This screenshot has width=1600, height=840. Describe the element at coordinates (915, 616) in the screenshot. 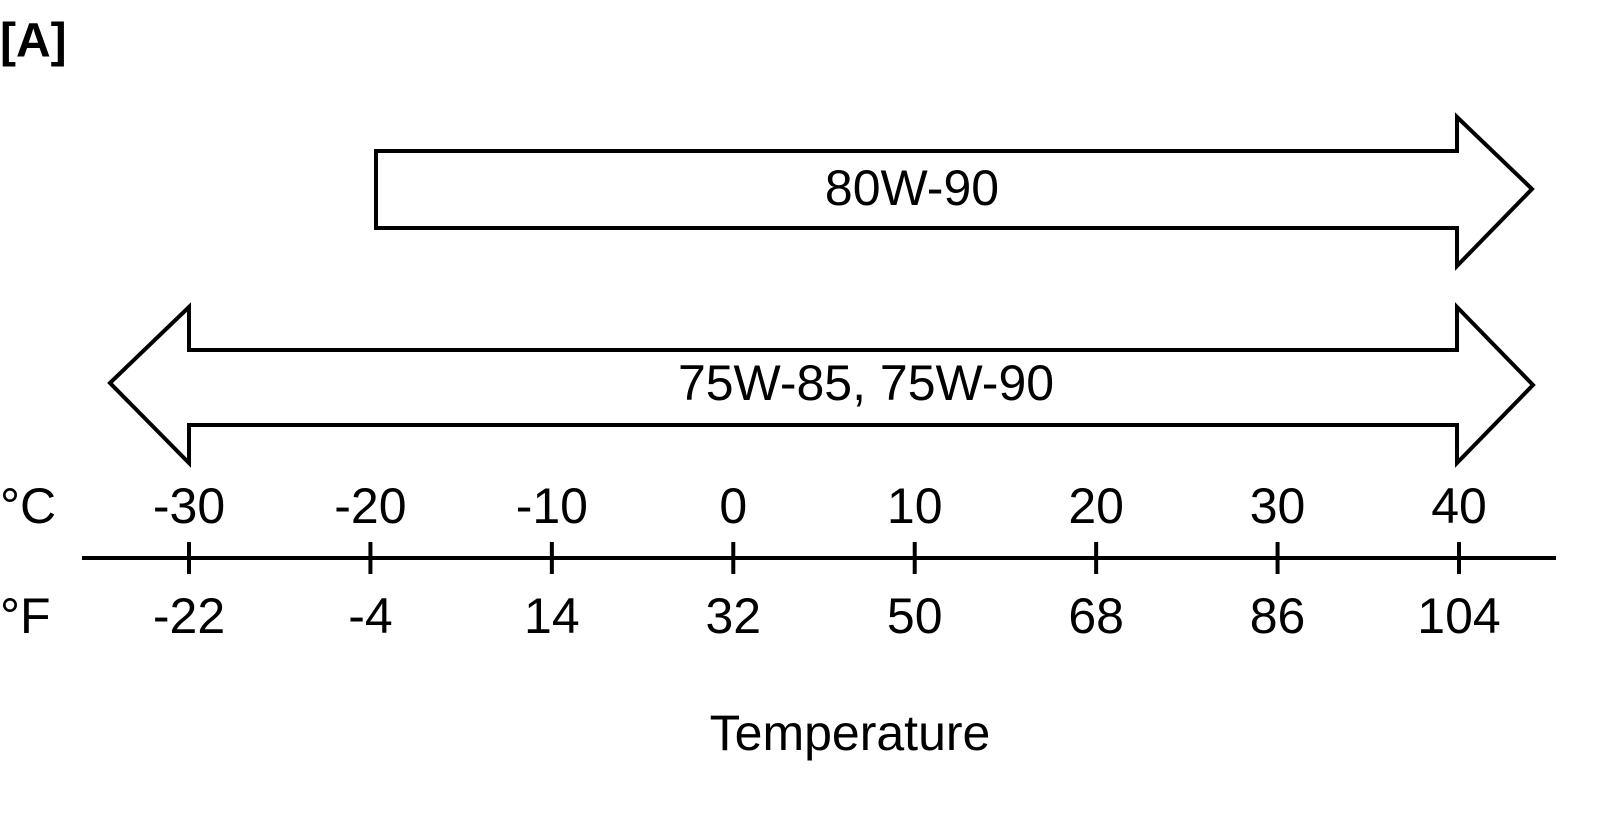

I see `fahrenheit-label: 50` at that location.